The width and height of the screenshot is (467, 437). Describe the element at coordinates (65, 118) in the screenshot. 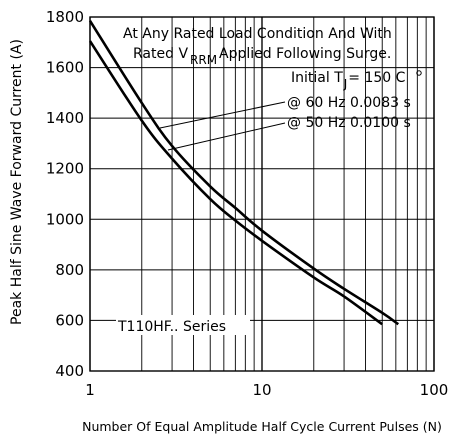

I see `y-tick-label: 1400` at that location.